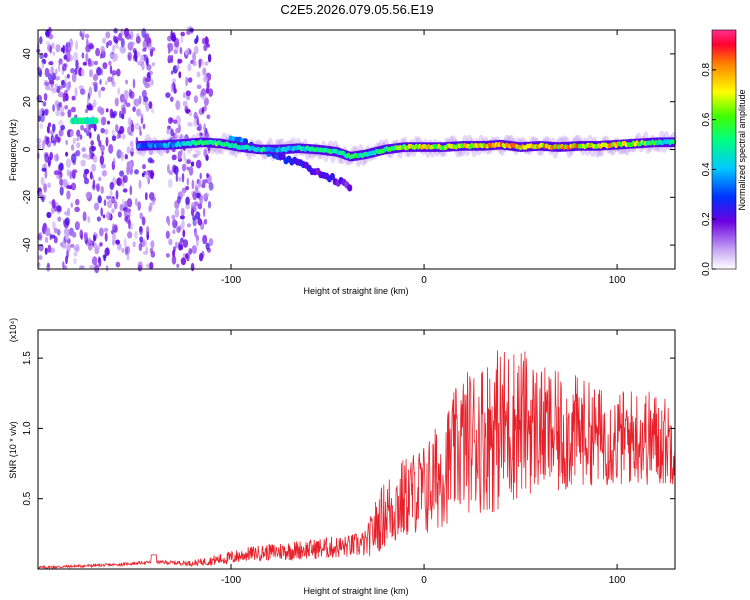  I want to click on colorbar-tick-label: 0.6, so click(706, 119).